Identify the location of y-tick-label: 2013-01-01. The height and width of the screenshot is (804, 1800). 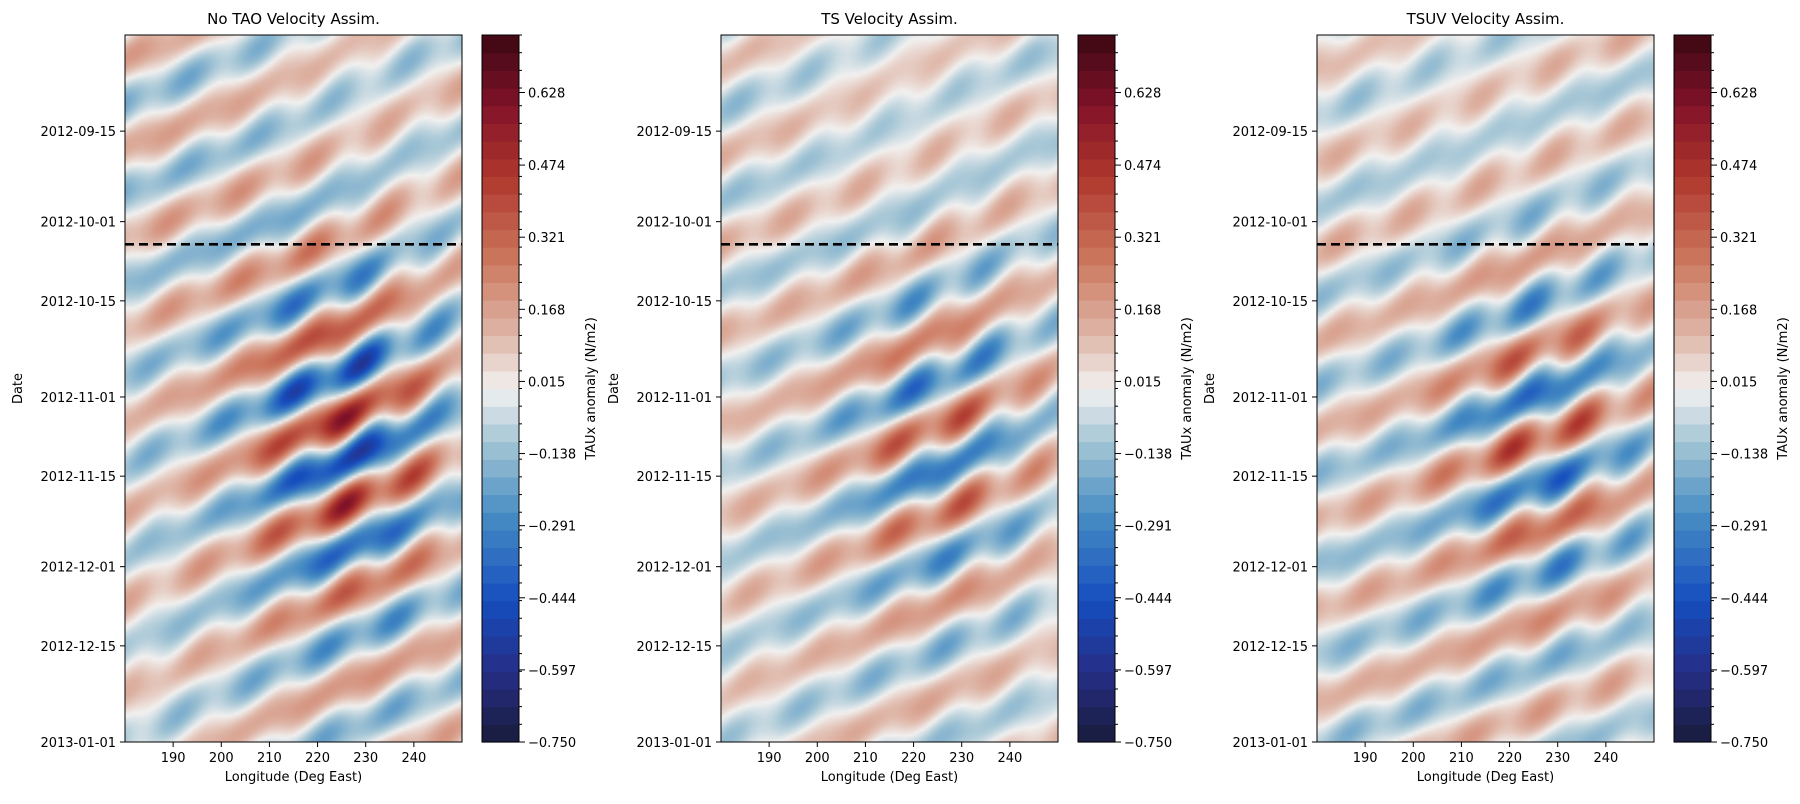
(674, 743).